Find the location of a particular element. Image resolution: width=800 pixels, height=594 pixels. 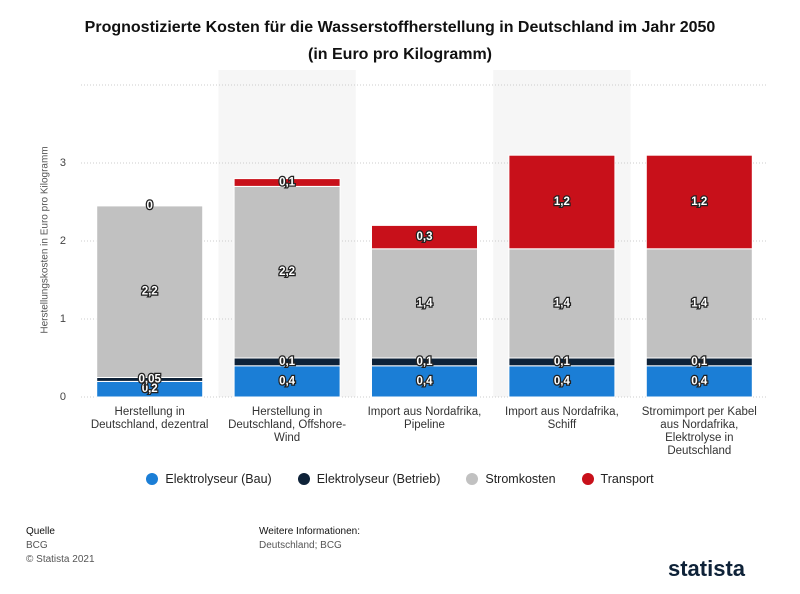

y-axis-label: Herstellungskosten in Euro pro Kilogramm is located at coordinates (45, 239).